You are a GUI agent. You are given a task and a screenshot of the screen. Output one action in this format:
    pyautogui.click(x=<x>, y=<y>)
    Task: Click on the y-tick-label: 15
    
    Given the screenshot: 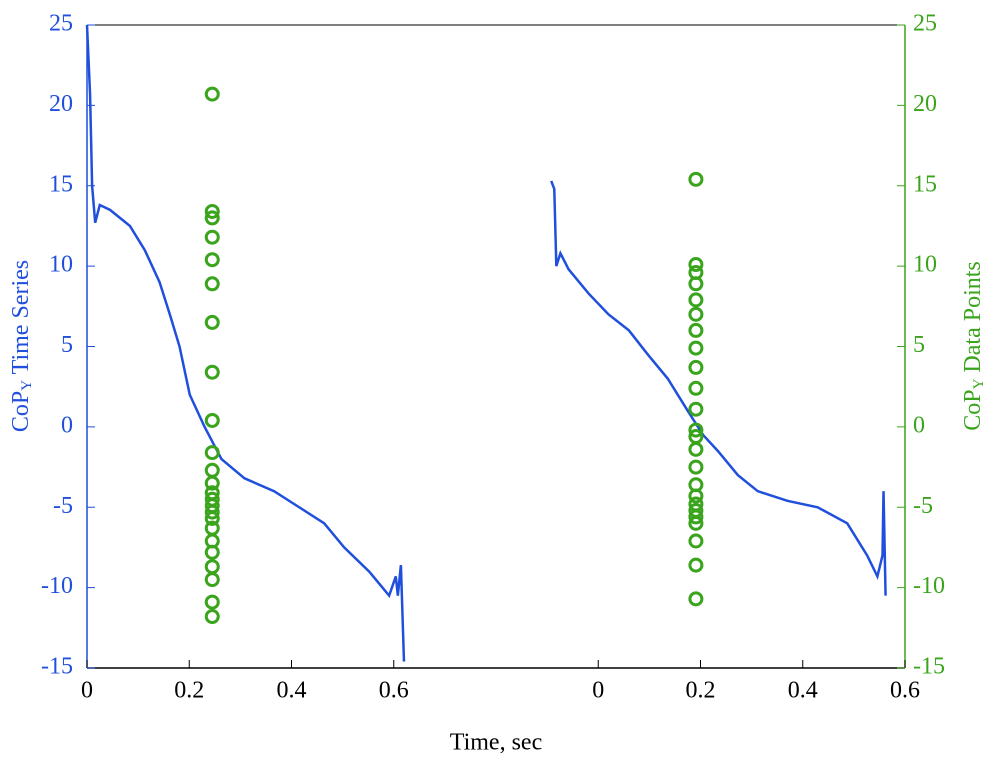 What is the action you would take?
    pyautogui.click(x=61, y=184)
    